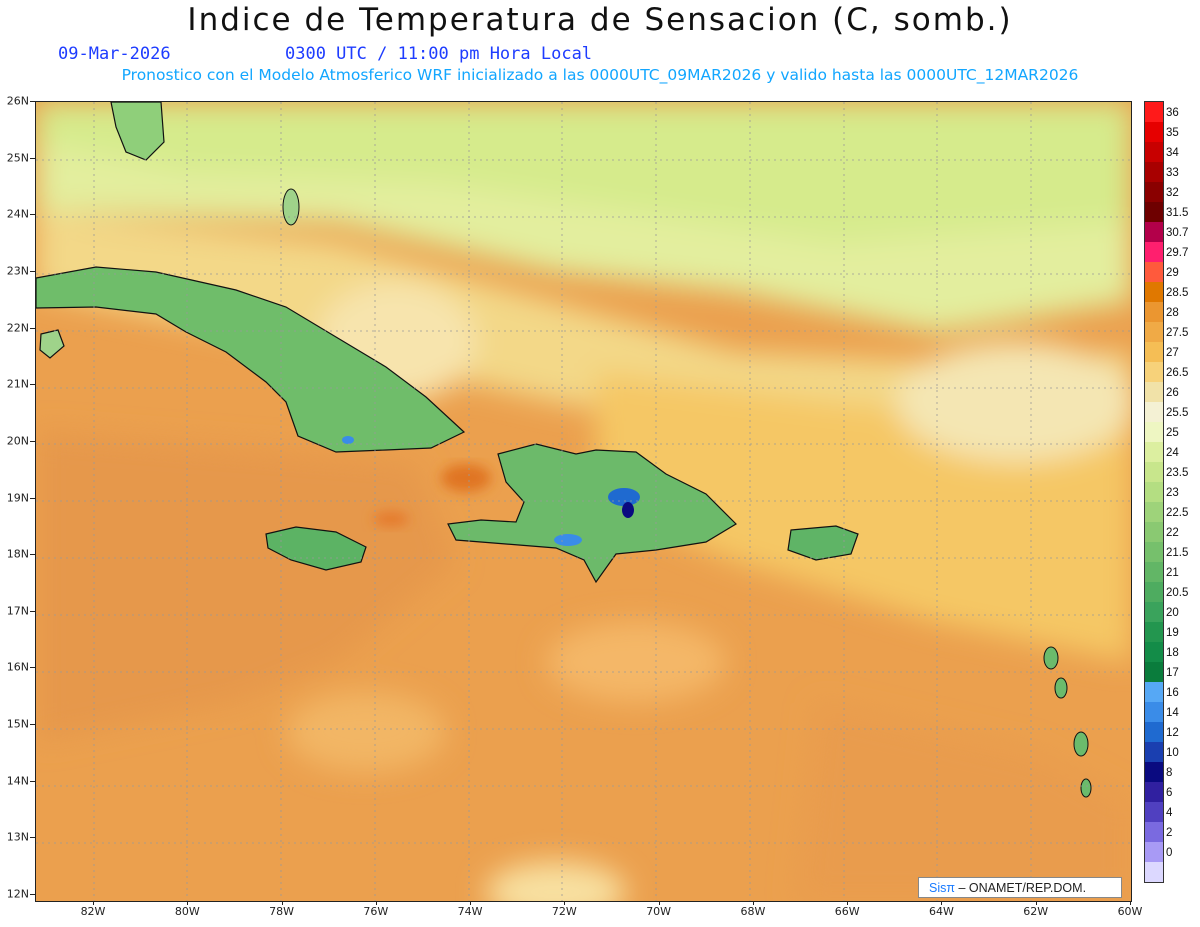 This screenshot has width=1200, height=927. I want to click on jamaica, so click(316, 548).